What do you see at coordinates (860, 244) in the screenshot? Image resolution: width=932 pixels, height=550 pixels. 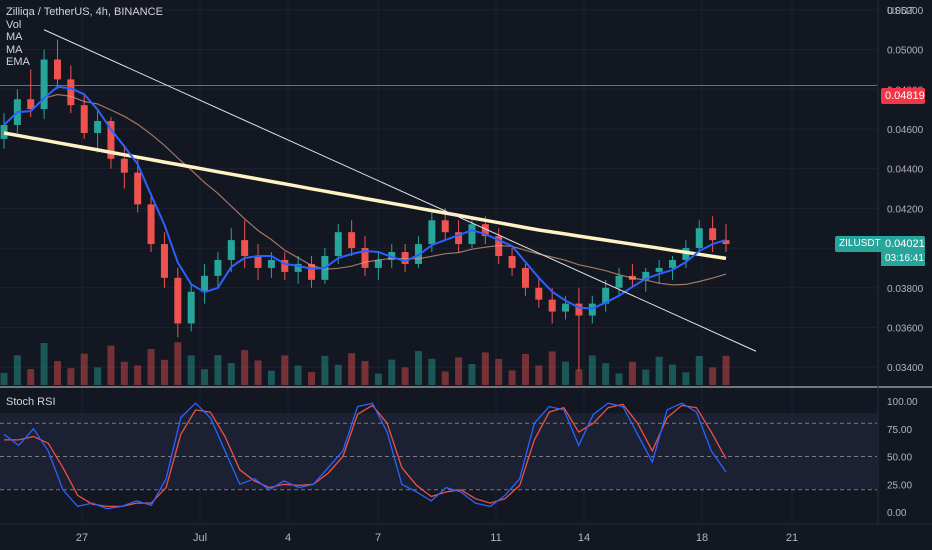 I see `symbol-tag: ZILUSDT` at bounding box center [860, 244].